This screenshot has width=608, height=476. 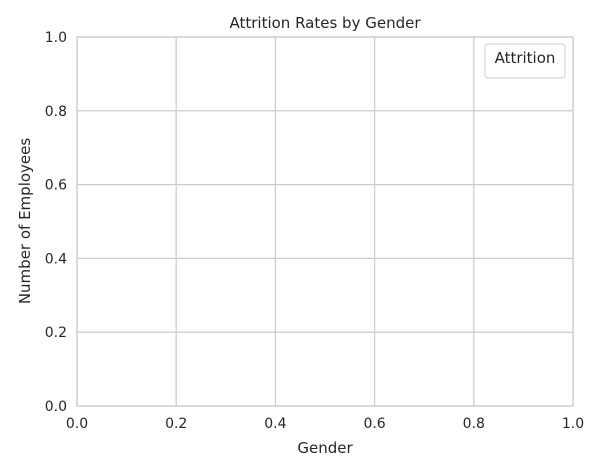 I want to click on chart-title: Attrition Rates by Gender, so click(x=325, y=23).